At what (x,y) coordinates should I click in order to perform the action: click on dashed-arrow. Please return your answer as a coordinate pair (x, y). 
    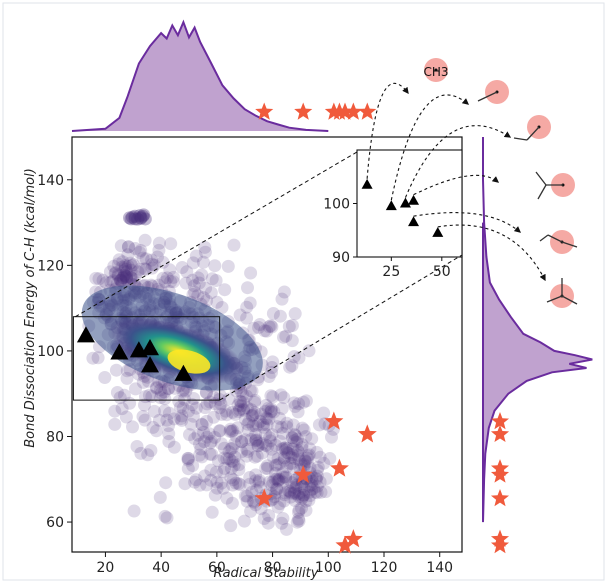
    Looking at the image, I should click on (458, 161).